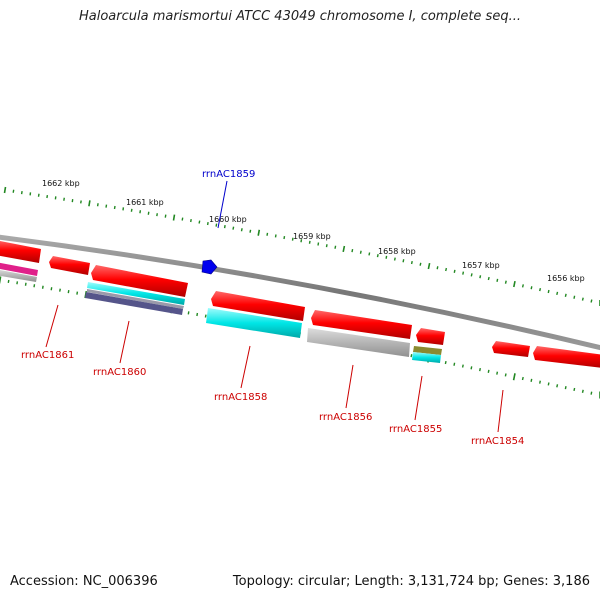 This screenshot has width=600, height=600. I want to click on leader-line-rrnAC1859, so click(222, 204).